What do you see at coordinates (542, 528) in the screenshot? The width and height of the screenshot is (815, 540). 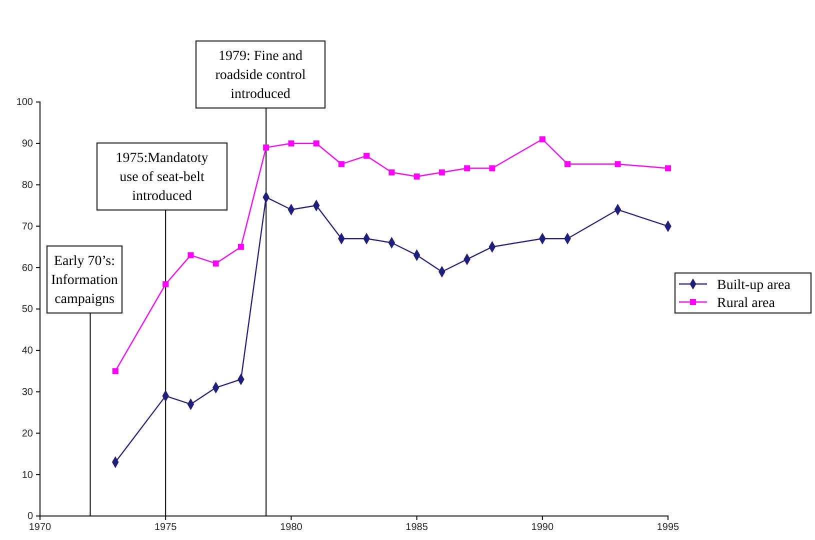 I see `x-tick-label: 1990` at bounding box center [542, 528].